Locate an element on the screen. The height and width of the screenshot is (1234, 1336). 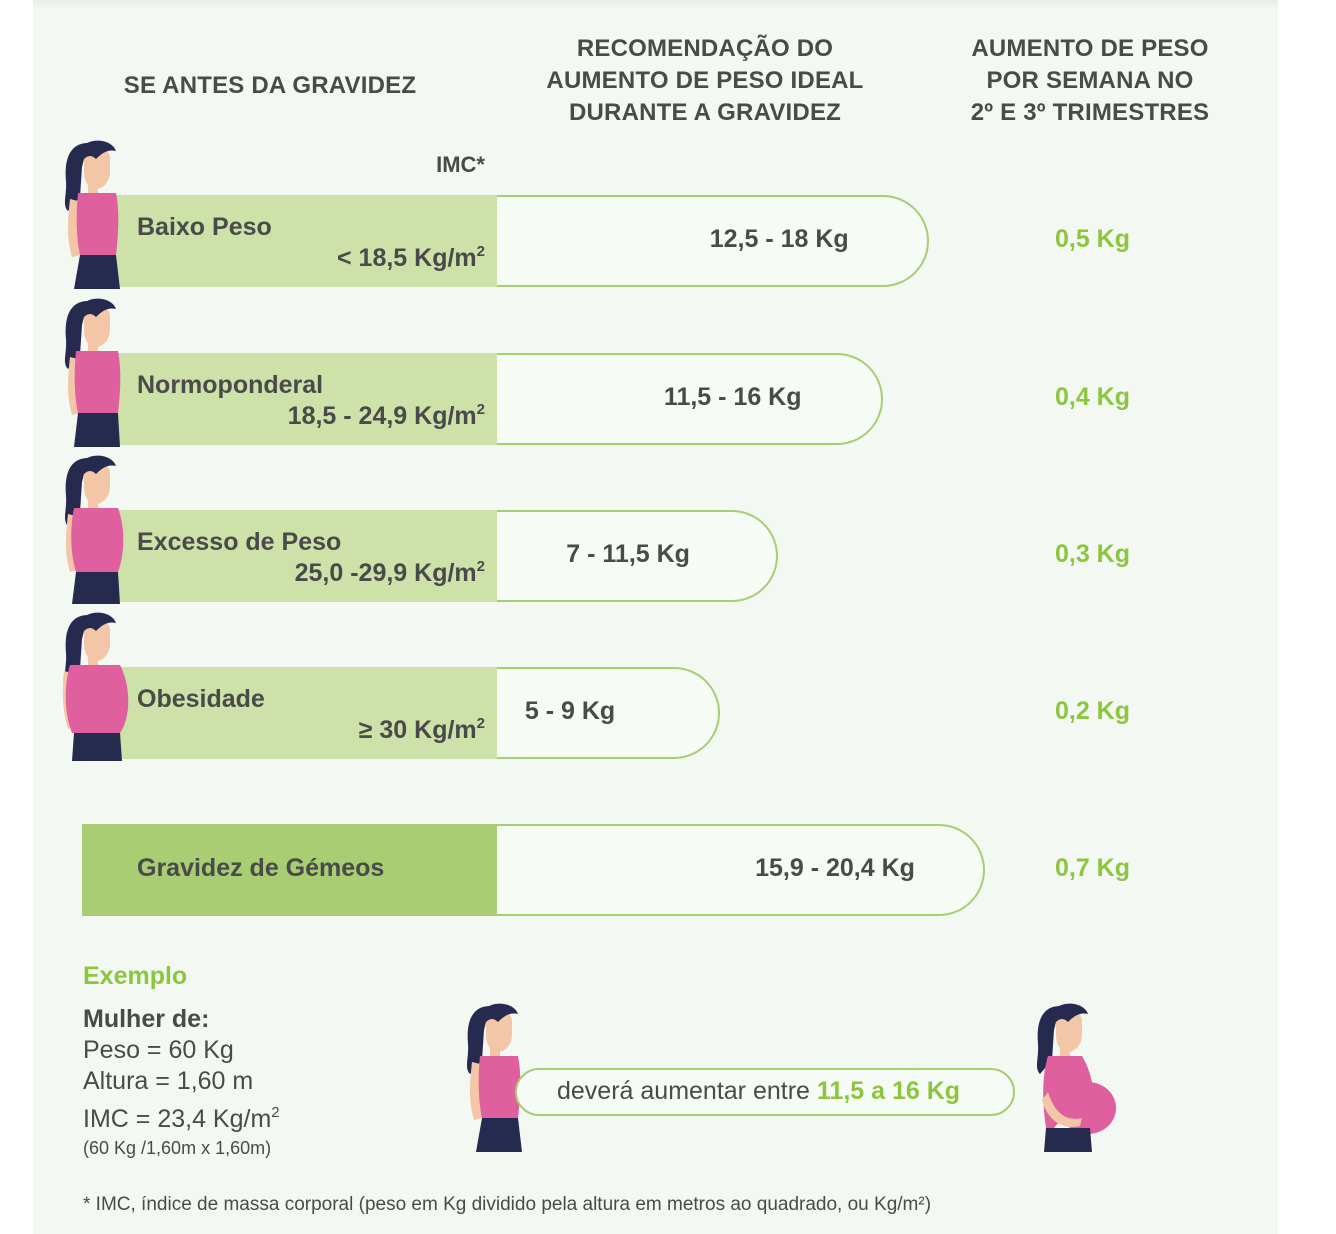
total-gain-label: 5 - 9 Kg is located at coordinates (570, 711).